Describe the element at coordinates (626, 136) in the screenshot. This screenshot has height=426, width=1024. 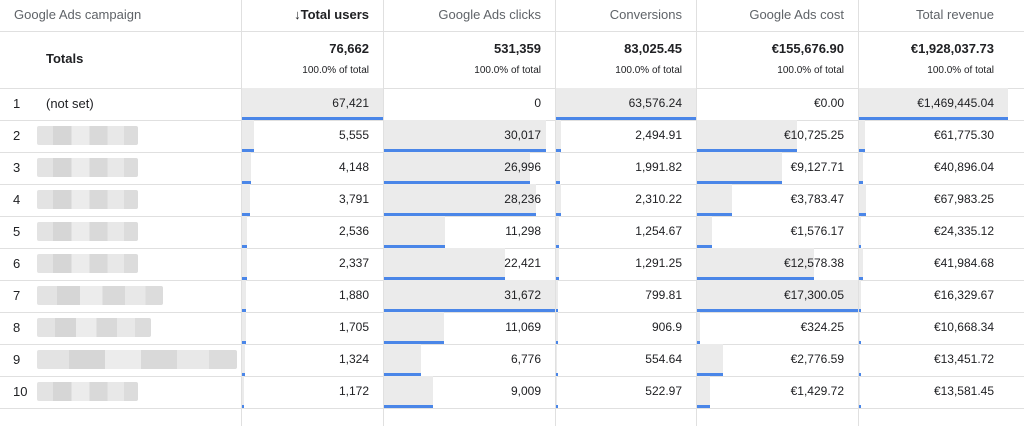
I see `metric-cell: 2,494.91` at that location.